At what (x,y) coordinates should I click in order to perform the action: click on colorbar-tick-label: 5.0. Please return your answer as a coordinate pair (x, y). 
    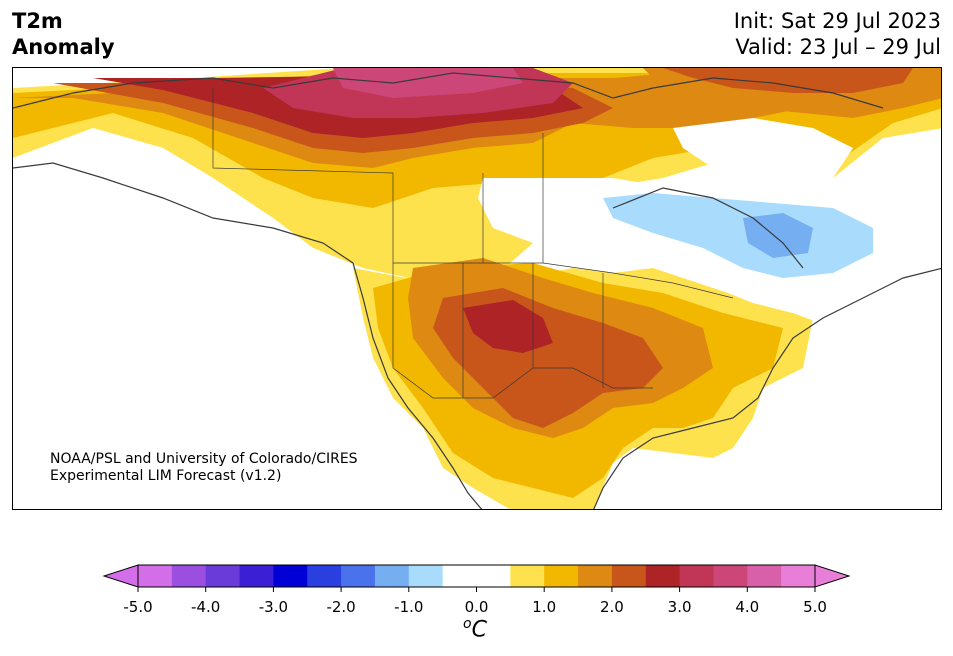
    Looking at the image, I should click on (815, 607).